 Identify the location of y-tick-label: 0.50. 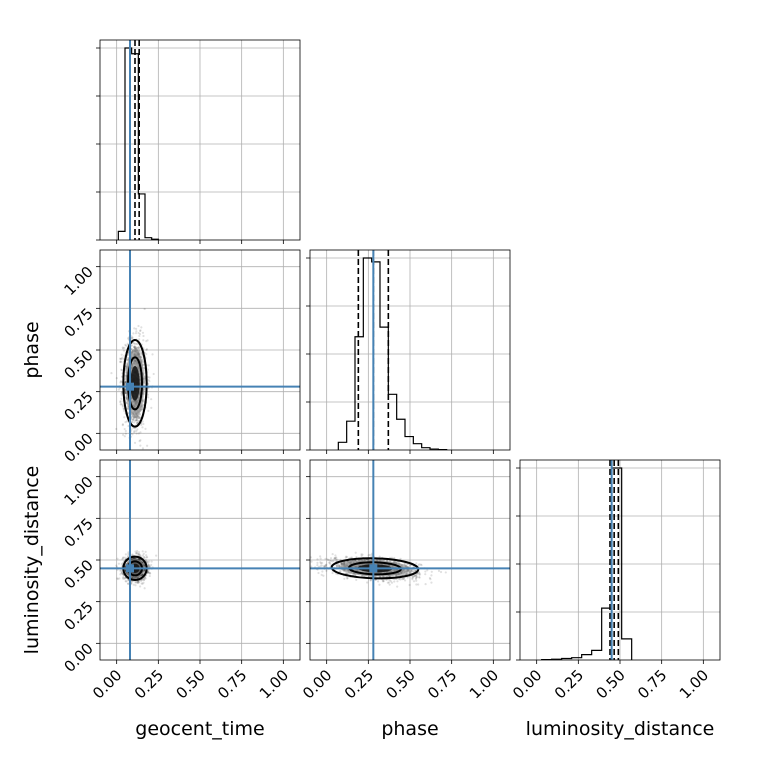
(78, 574).